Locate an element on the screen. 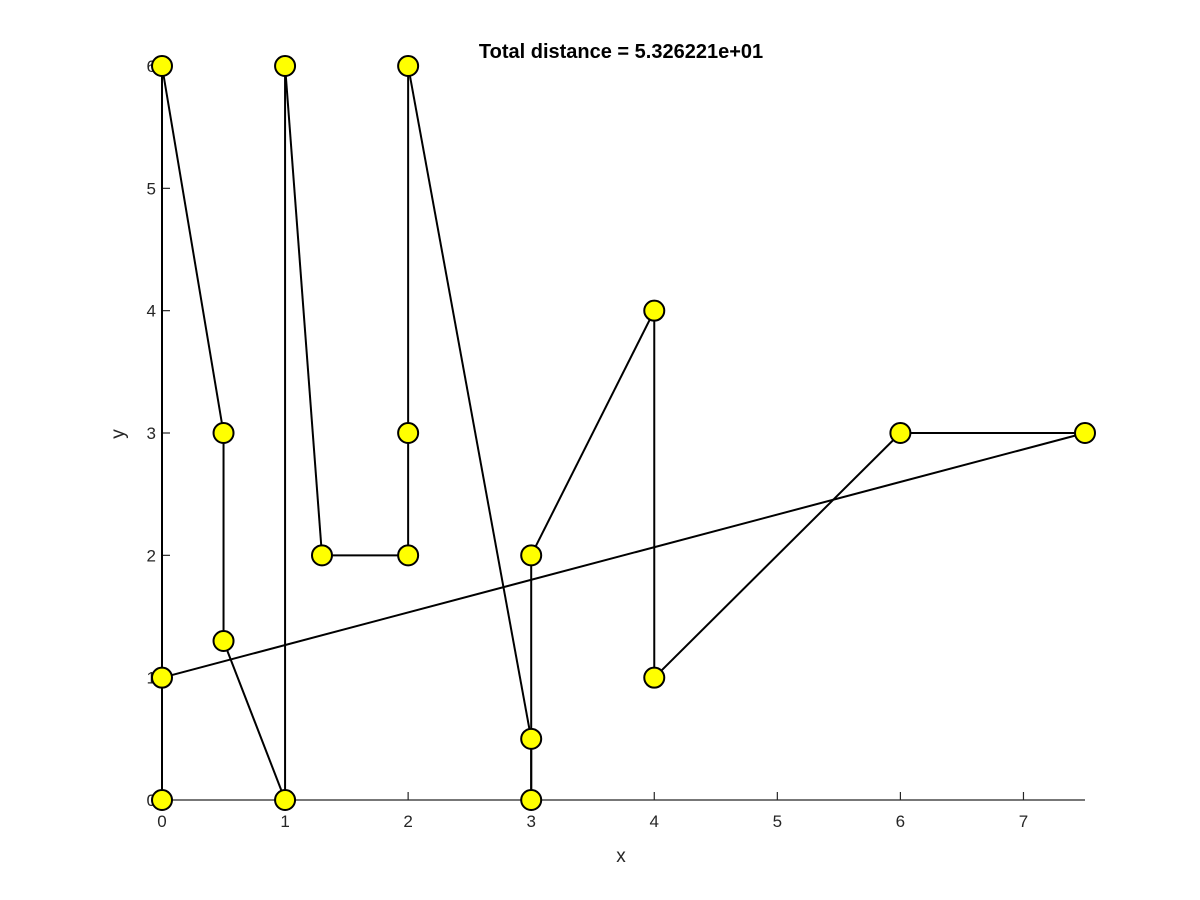 This screenshot has width=1200, height=900. chart-title: Total distance = 5.326221e+01 is located at coordinates (621, 52).